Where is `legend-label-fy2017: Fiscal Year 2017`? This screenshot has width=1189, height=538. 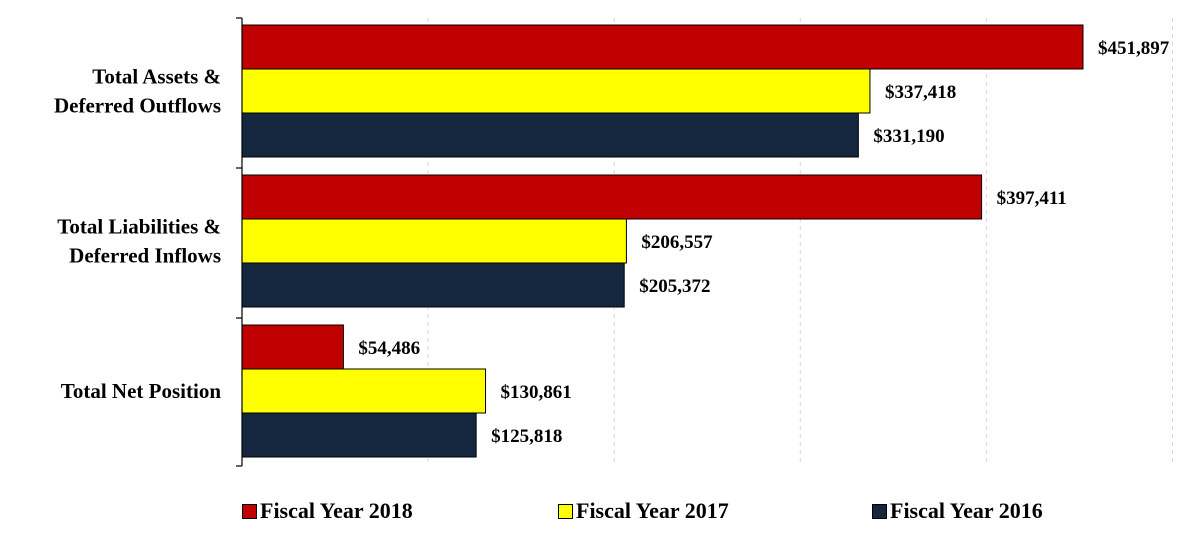 legend-label-fy2017: Fiscal Year 2017 is located at coordinates (652, 510).